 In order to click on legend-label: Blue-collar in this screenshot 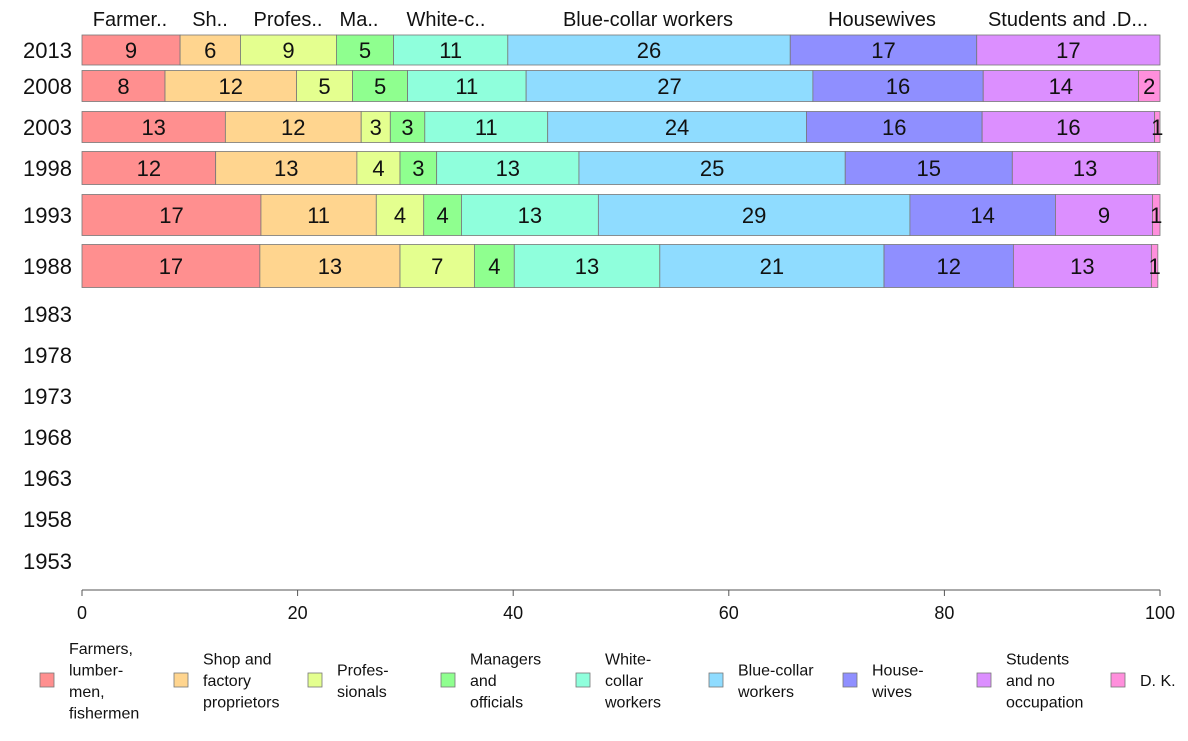, I will do `click(776, 670)`.